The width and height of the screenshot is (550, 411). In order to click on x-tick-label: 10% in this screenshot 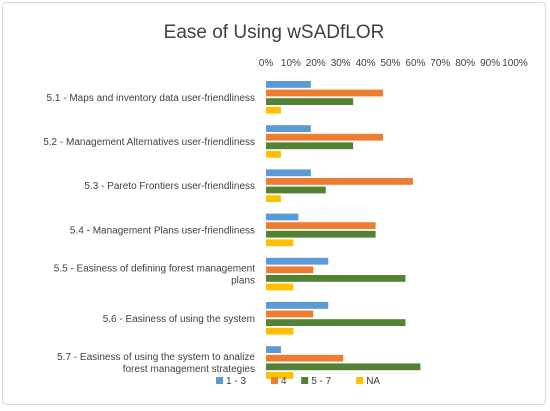, I will do `click(291, 63)`.